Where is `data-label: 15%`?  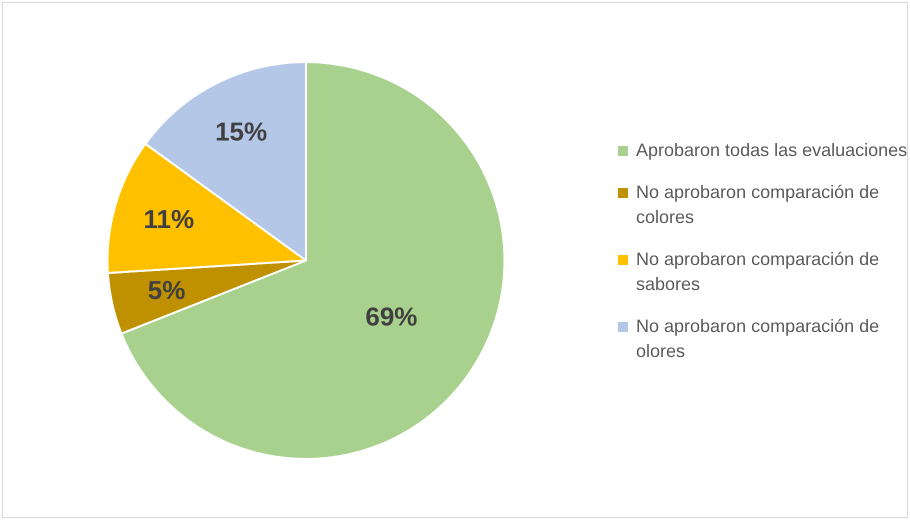 data-label: 15% is located at coordinates (241, 131).